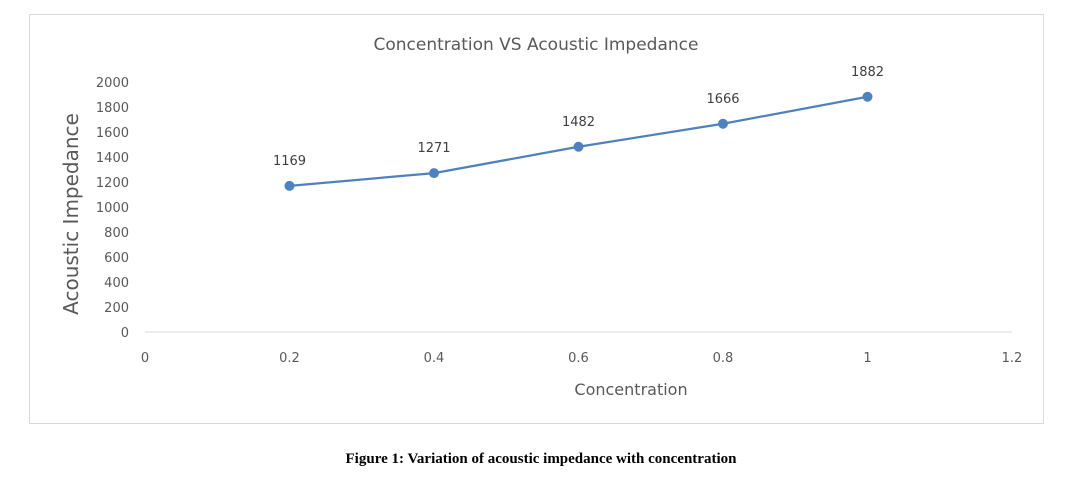 This screenshot has height=483, width=1082. I want to click on y-tick-label: 1000, so click(112, 208).